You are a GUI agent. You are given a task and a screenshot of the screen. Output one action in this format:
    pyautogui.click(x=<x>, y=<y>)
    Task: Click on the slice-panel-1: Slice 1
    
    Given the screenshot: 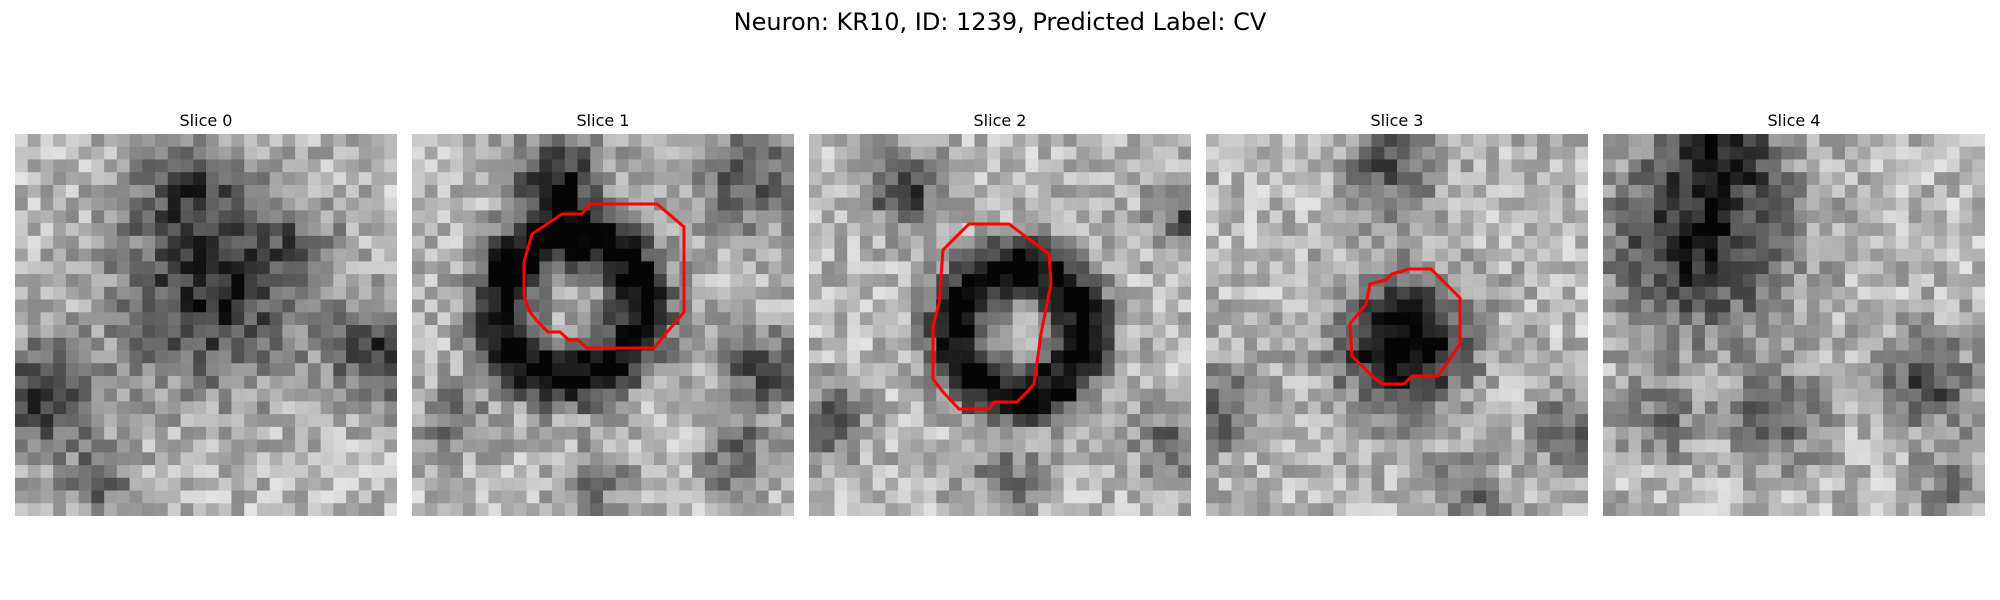 What is the action you would take?
    pyautogui.click(x=603, y=313)
    